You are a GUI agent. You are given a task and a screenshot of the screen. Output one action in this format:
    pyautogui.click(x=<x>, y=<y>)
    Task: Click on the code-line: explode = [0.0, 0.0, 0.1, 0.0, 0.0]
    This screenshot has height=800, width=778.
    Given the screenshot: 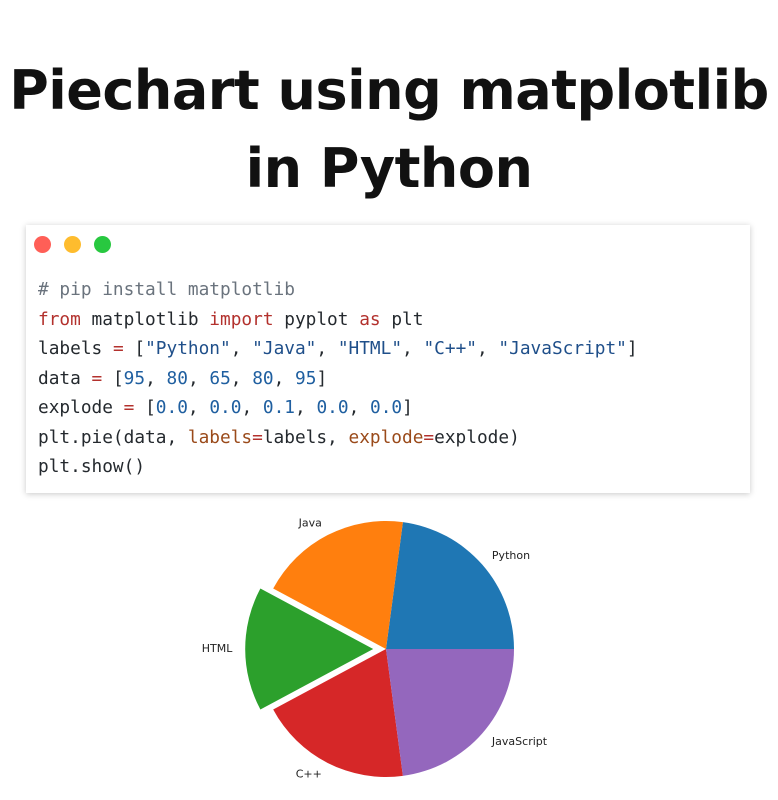 What is the action you would take?
    pyautogui.click(x=338, y=408)
    